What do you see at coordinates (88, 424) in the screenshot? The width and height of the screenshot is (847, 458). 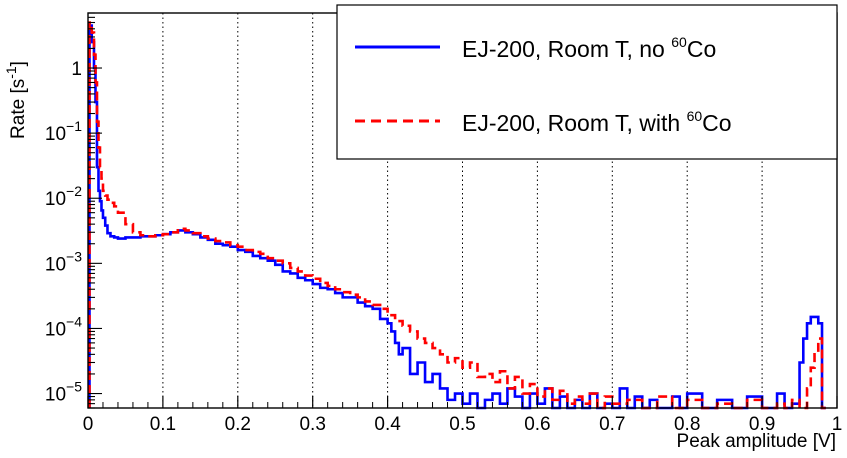 I see `x-tick-label: 0` at bounding box center [88, 424].